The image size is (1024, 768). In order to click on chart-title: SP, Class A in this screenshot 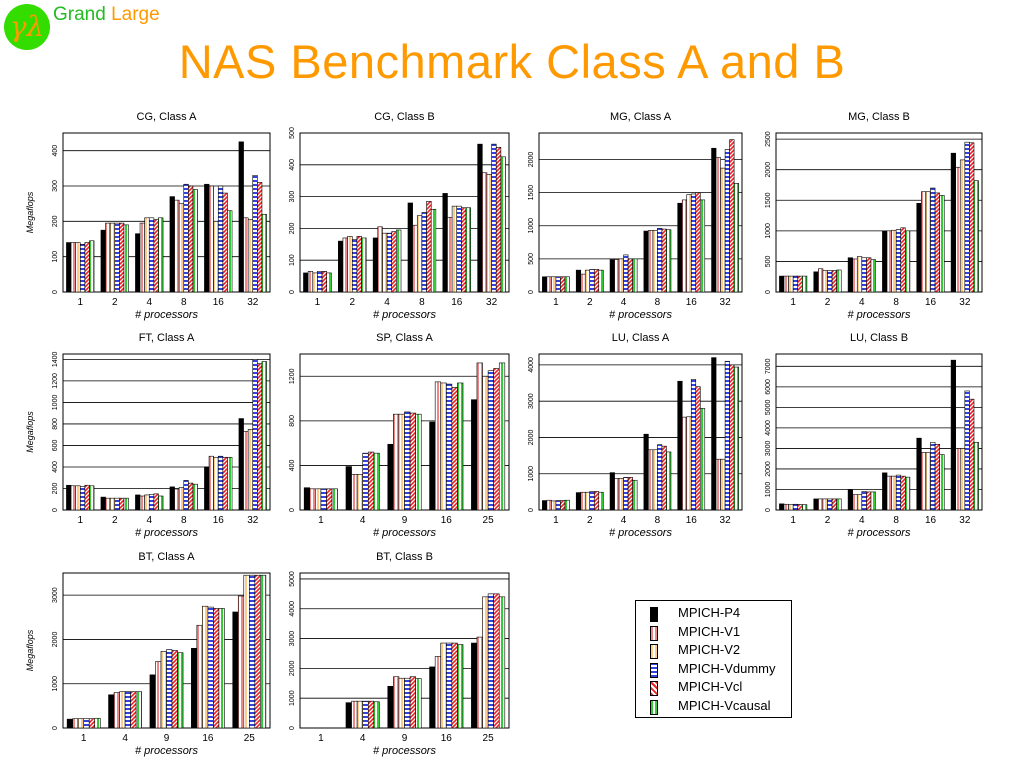, I will do `click(404, 338)`.